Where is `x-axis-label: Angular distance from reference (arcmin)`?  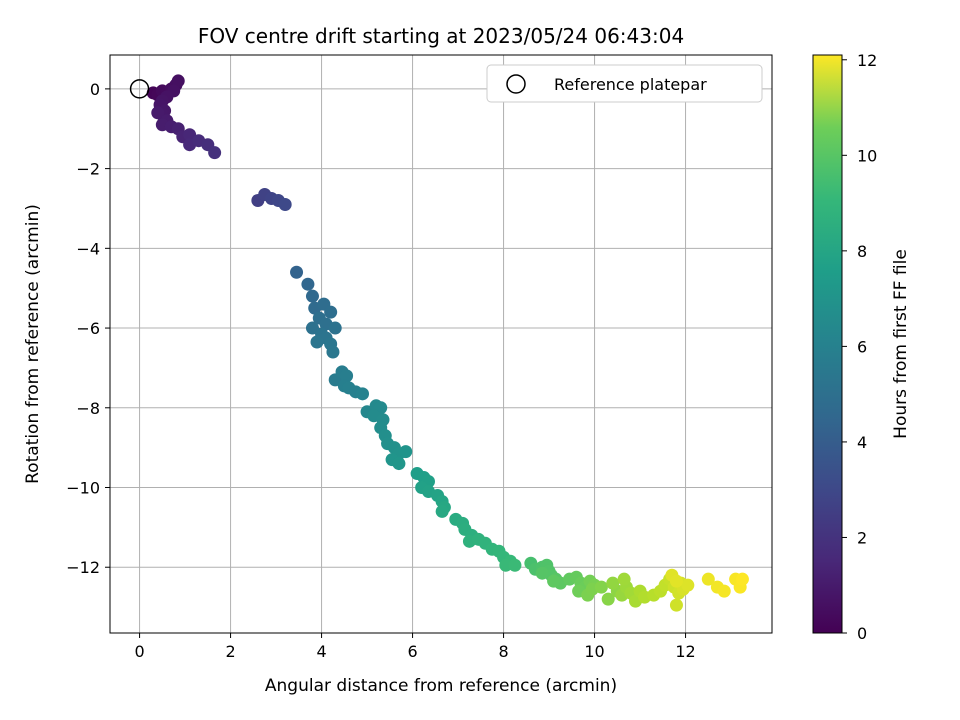
x-axis-label: Angular distance from reference (arcmin) is located at coordinates (441, 686).